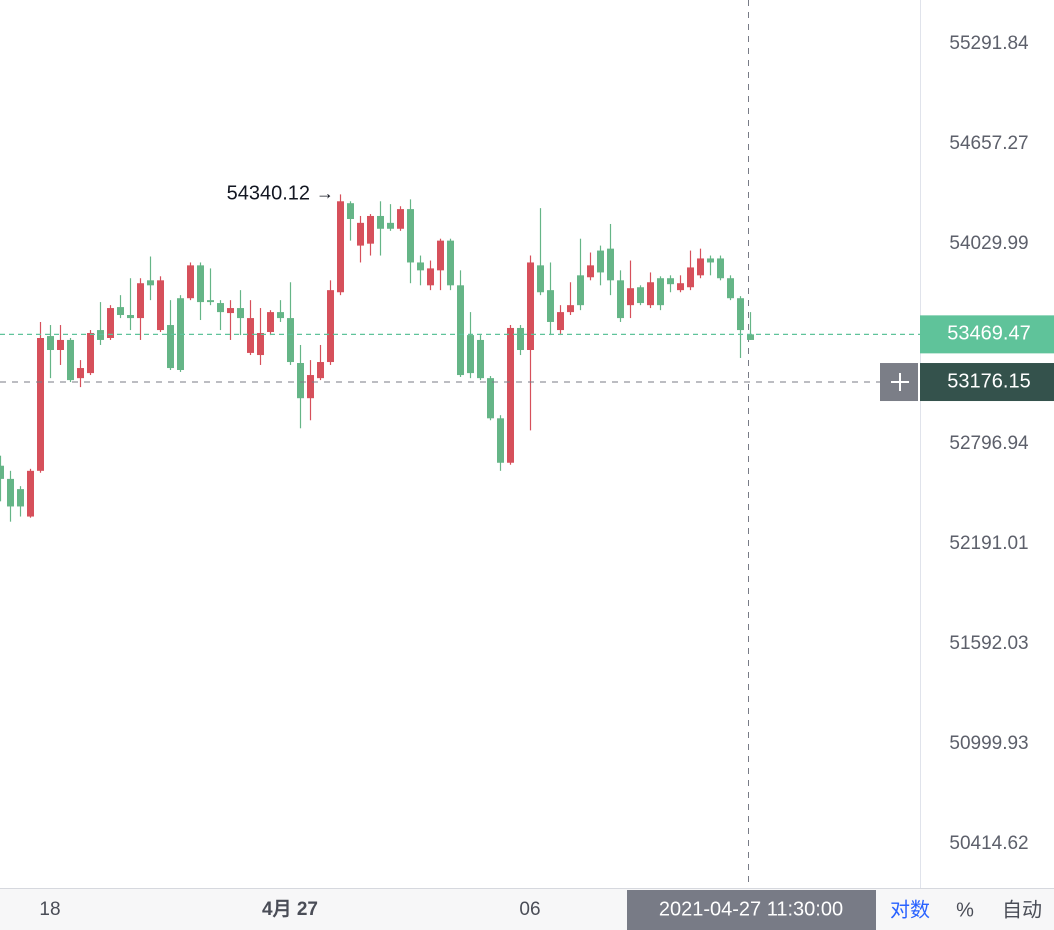 The image size is (1054, 930). I want to click on crosshair-time-box, so click(751, 910).